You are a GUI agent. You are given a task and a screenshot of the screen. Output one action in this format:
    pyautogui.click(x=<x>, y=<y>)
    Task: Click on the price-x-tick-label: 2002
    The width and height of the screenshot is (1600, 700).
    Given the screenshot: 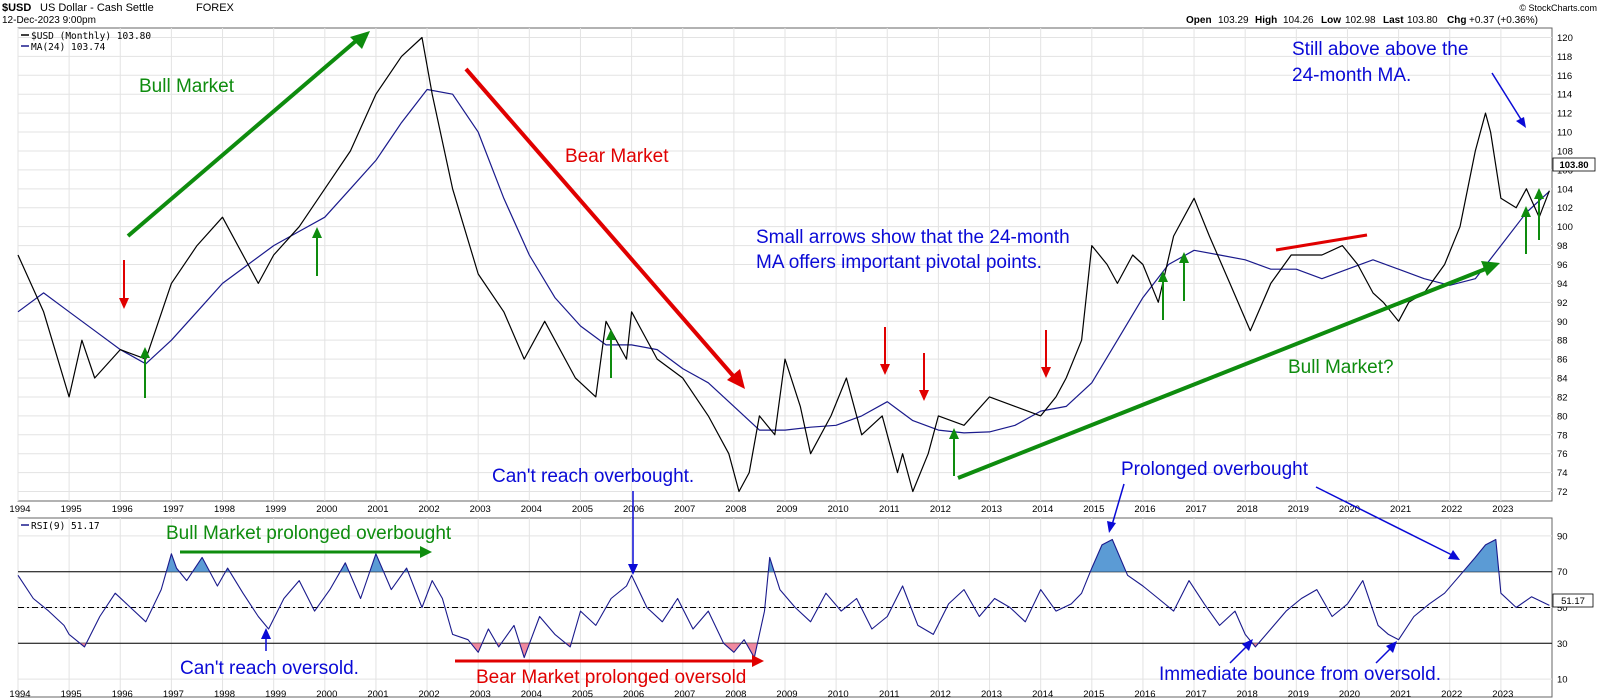 What is the action you would take?
    pyautogui.click(x=428, y=509)
    